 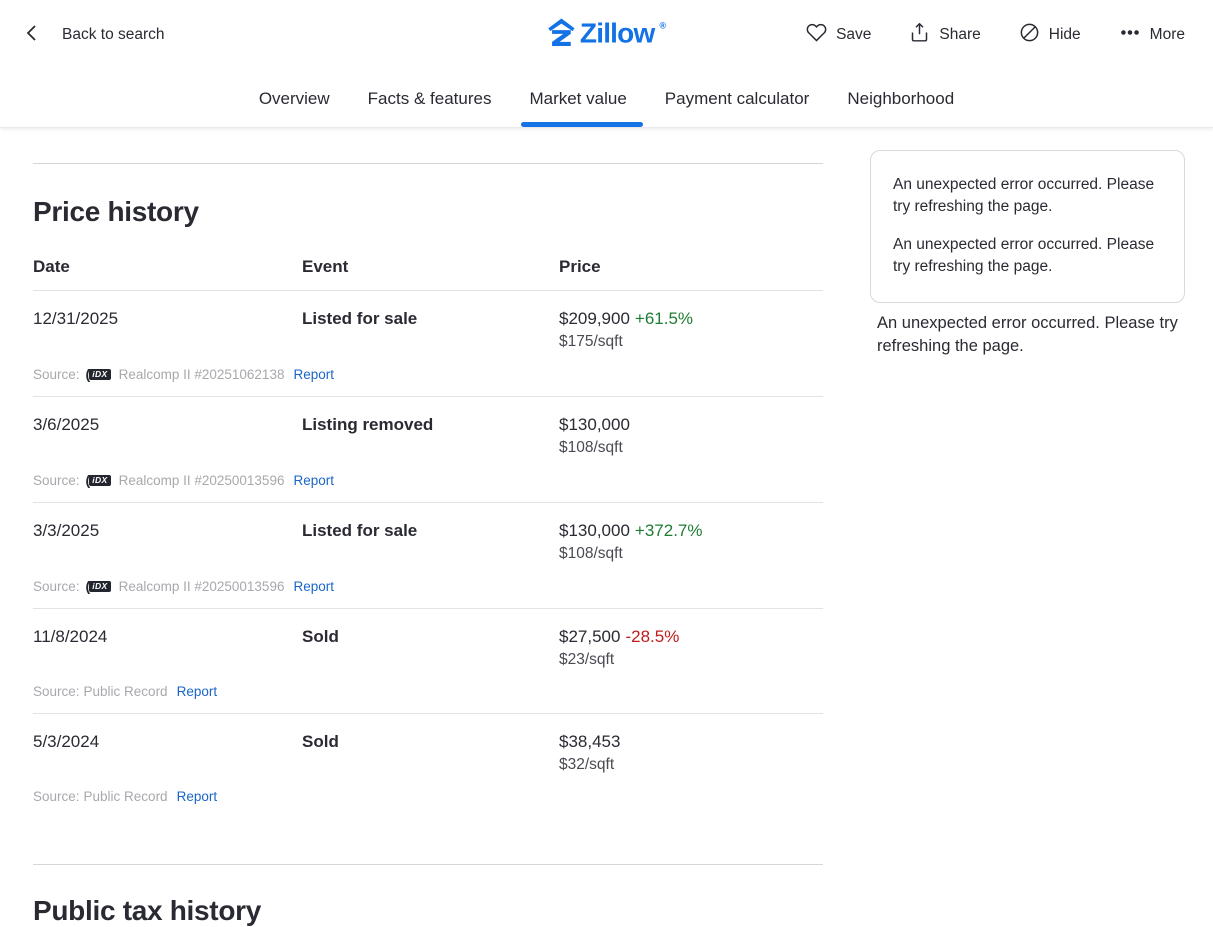 I want to click on top-header: Back to search Zillow ® Save, so click(x=606, y=35).